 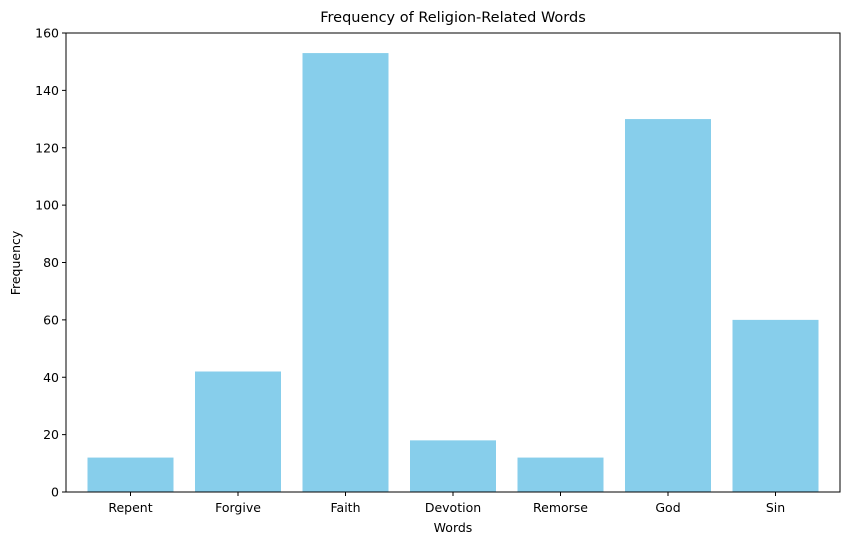 What do you see at coordinates (238, 431) in the screenshot?
I see `bar-forgive` at bounding box center [238, 431].